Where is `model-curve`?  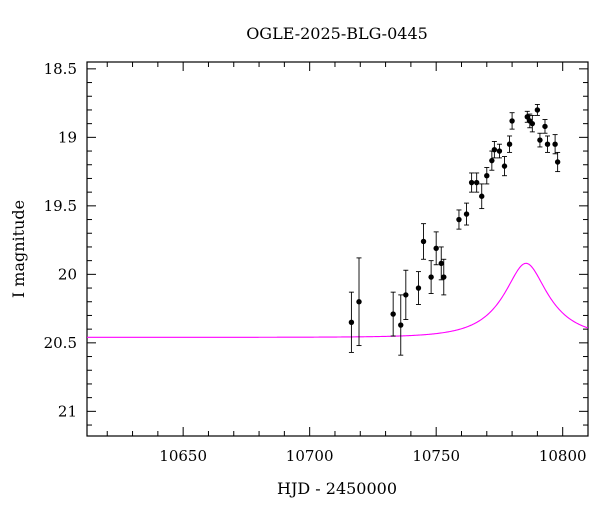 model-curve is located at coordinates (337, 300).